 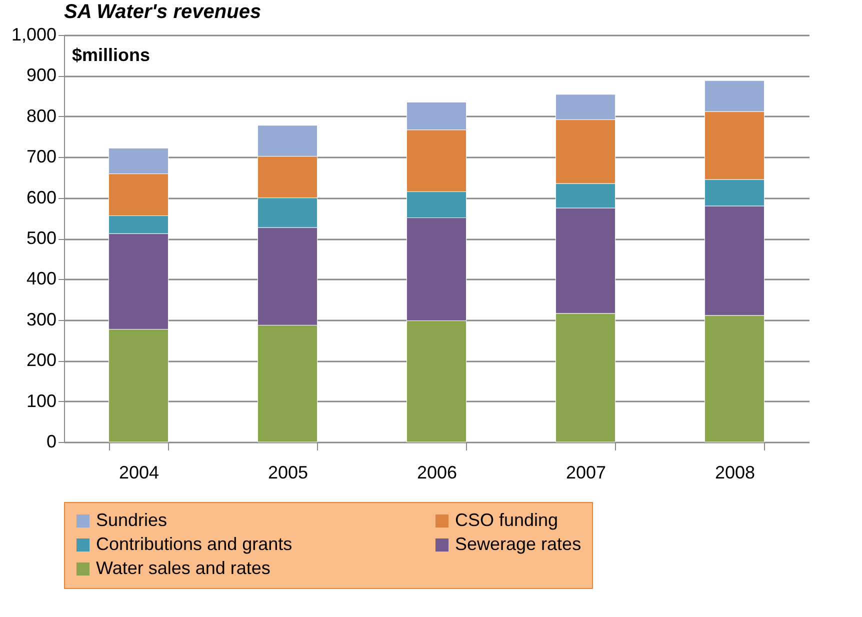 What do you see at coordinates (41, 116) in the screenshot?
I see `y-tick-label: 800` at bounding box center [41, 116].